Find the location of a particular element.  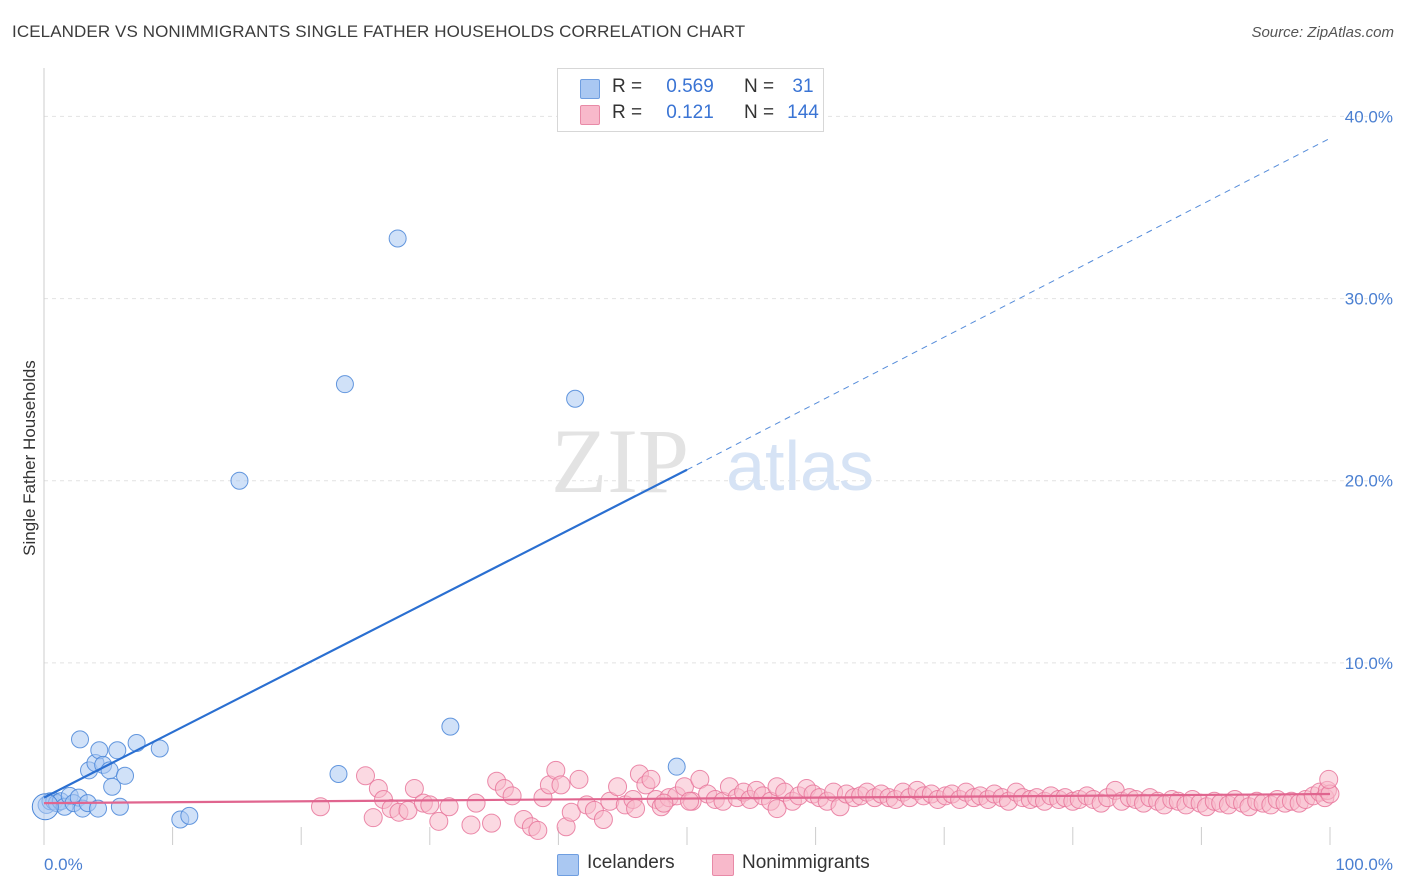

legend-r-value: 0.569 is located at coordinates (690, 86).